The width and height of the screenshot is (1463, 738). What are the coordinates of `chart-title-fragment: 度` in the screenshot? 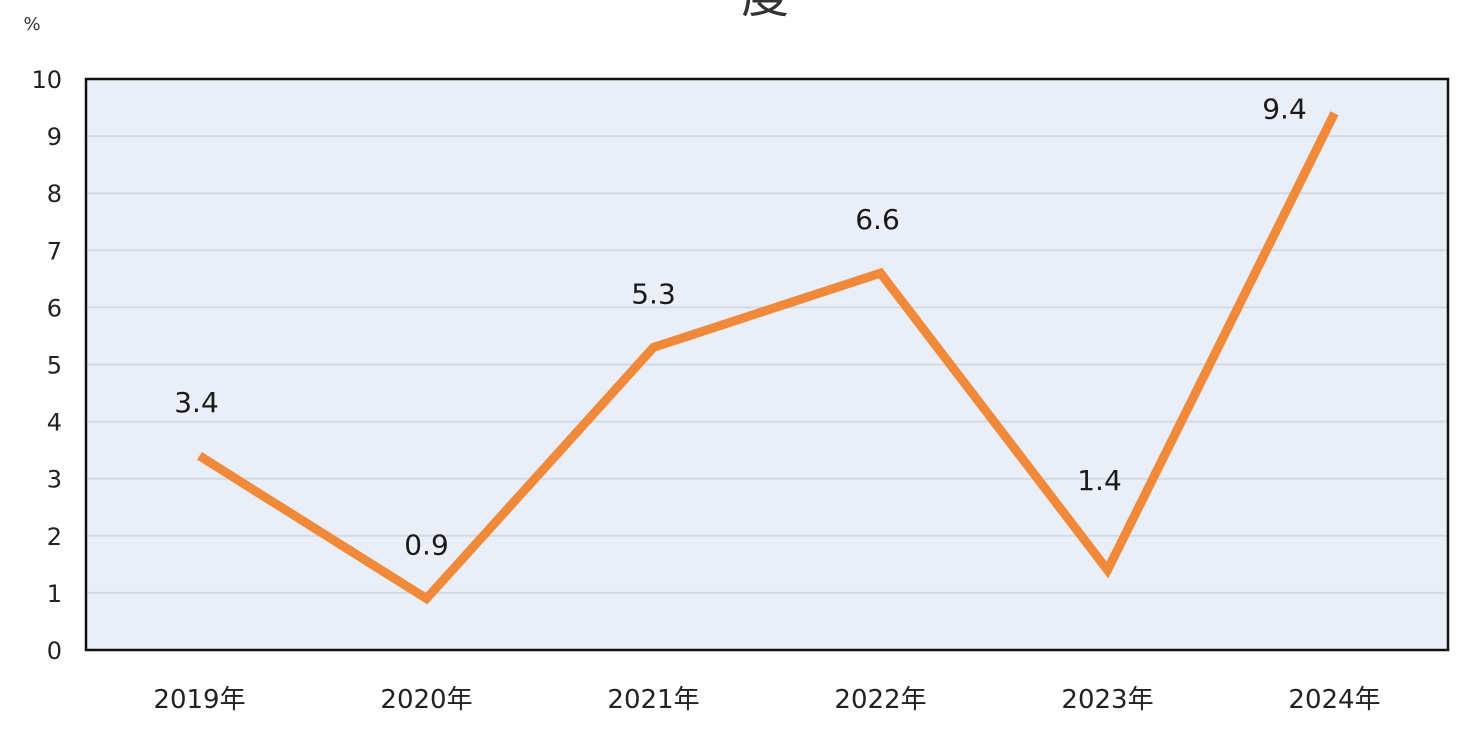 It's located at (765, 12).